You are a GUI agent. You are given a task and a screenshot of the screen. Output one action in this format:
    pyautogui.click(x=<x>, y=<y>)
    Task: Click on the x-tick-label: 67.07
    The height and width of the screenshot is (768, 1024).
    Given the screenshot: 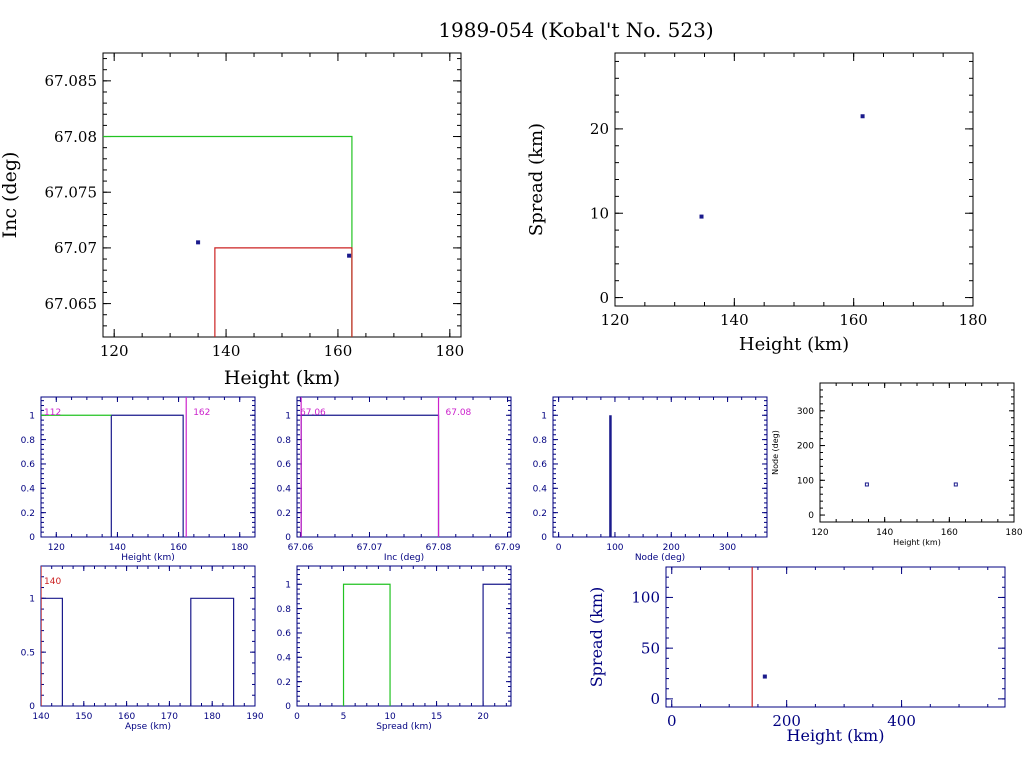 What is the action you would take?
    pyautogui.click(x=370, y=548)
    